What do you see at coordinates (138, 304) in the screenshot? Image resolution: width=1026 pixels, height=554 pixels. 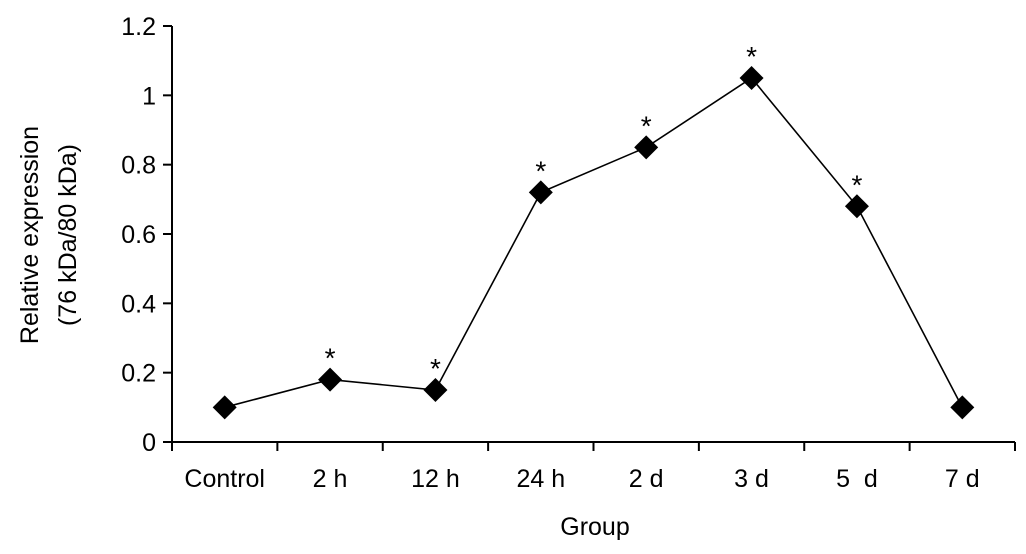 I see `y-tick-label: 0.4` at bounding box center [138, 304].